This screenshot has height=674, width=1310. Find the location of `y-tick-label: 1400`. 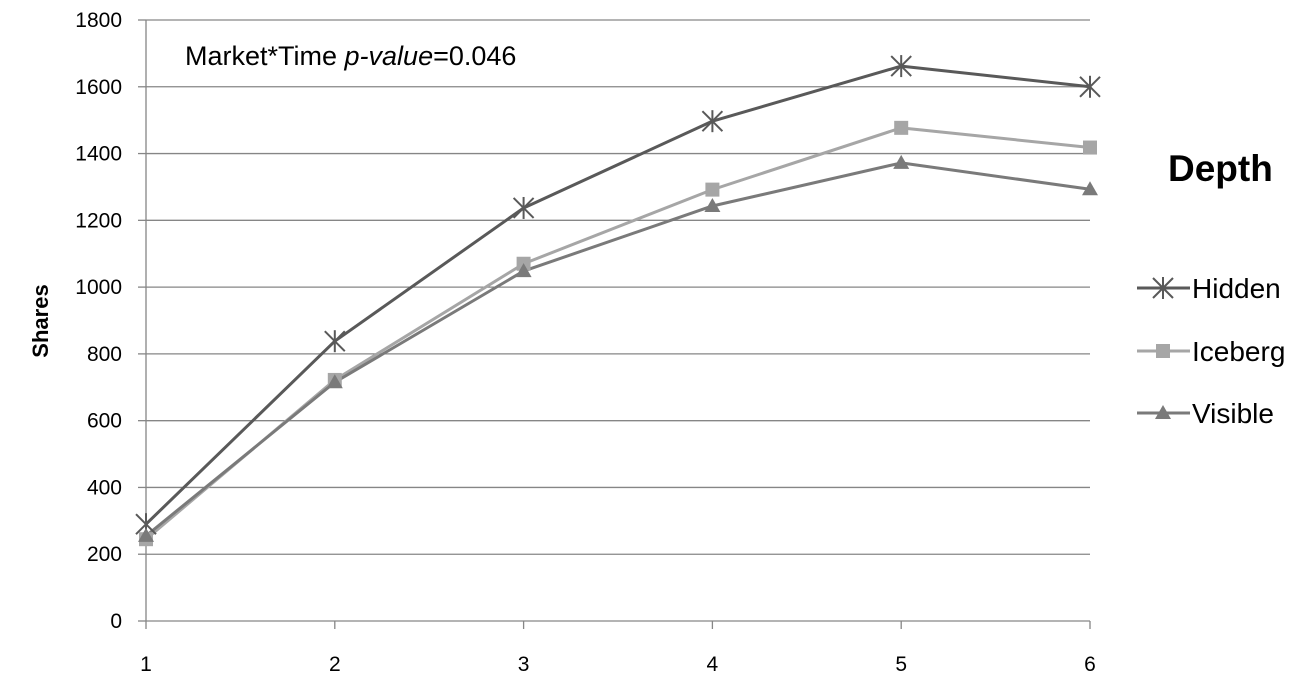

y-tick-label: 1400 is located at coordinates (98, 154).